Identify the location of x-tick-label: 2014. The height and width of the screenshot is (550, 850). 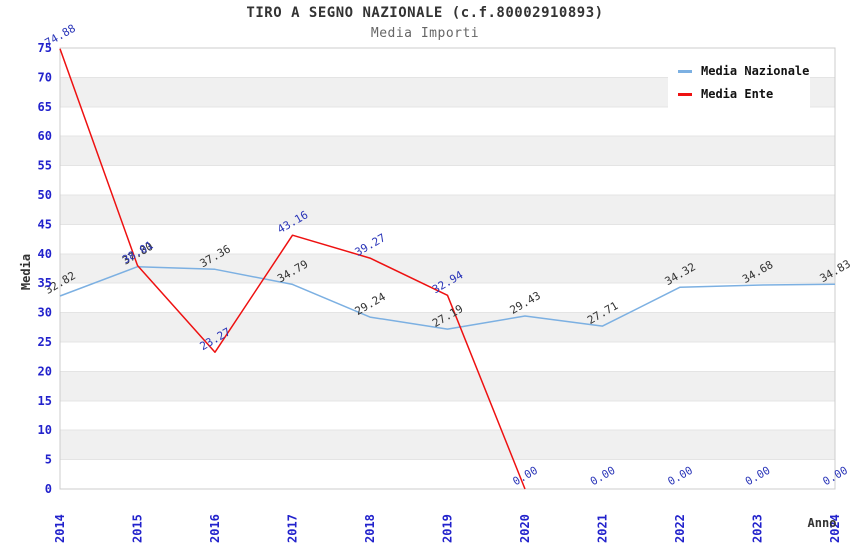
(60, 528).